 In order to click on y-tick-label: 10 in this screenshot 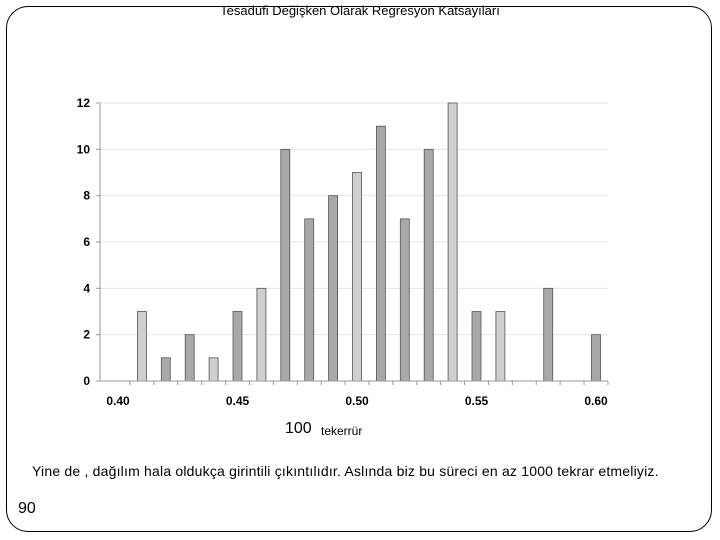, I will do `click(84, 149)`.